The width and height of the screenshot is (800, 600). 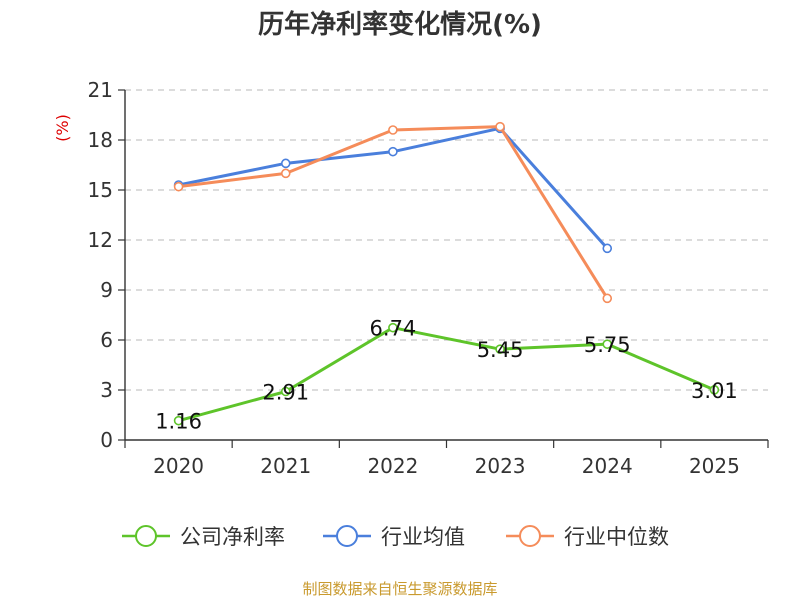 I want to click on x-tick-label: 2025, so click(x=714, y=466).